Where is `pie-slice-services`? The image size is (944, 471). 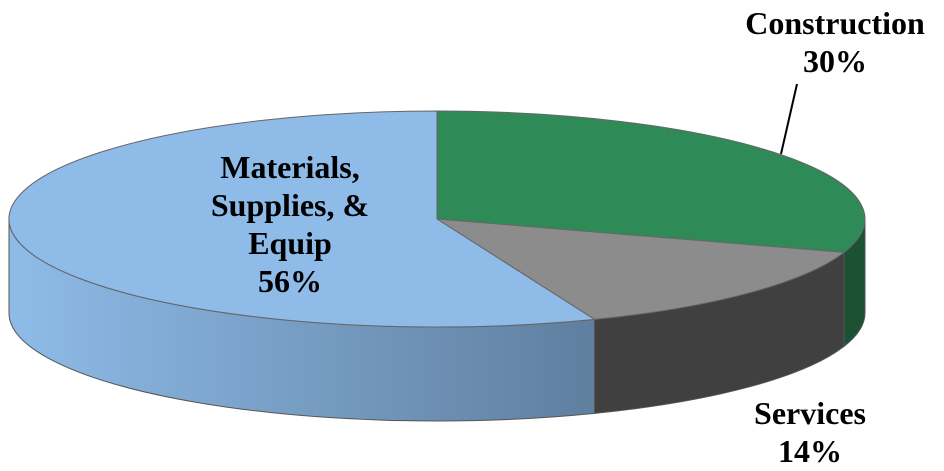 pie-slice-services is located at coordinates (641, 269).